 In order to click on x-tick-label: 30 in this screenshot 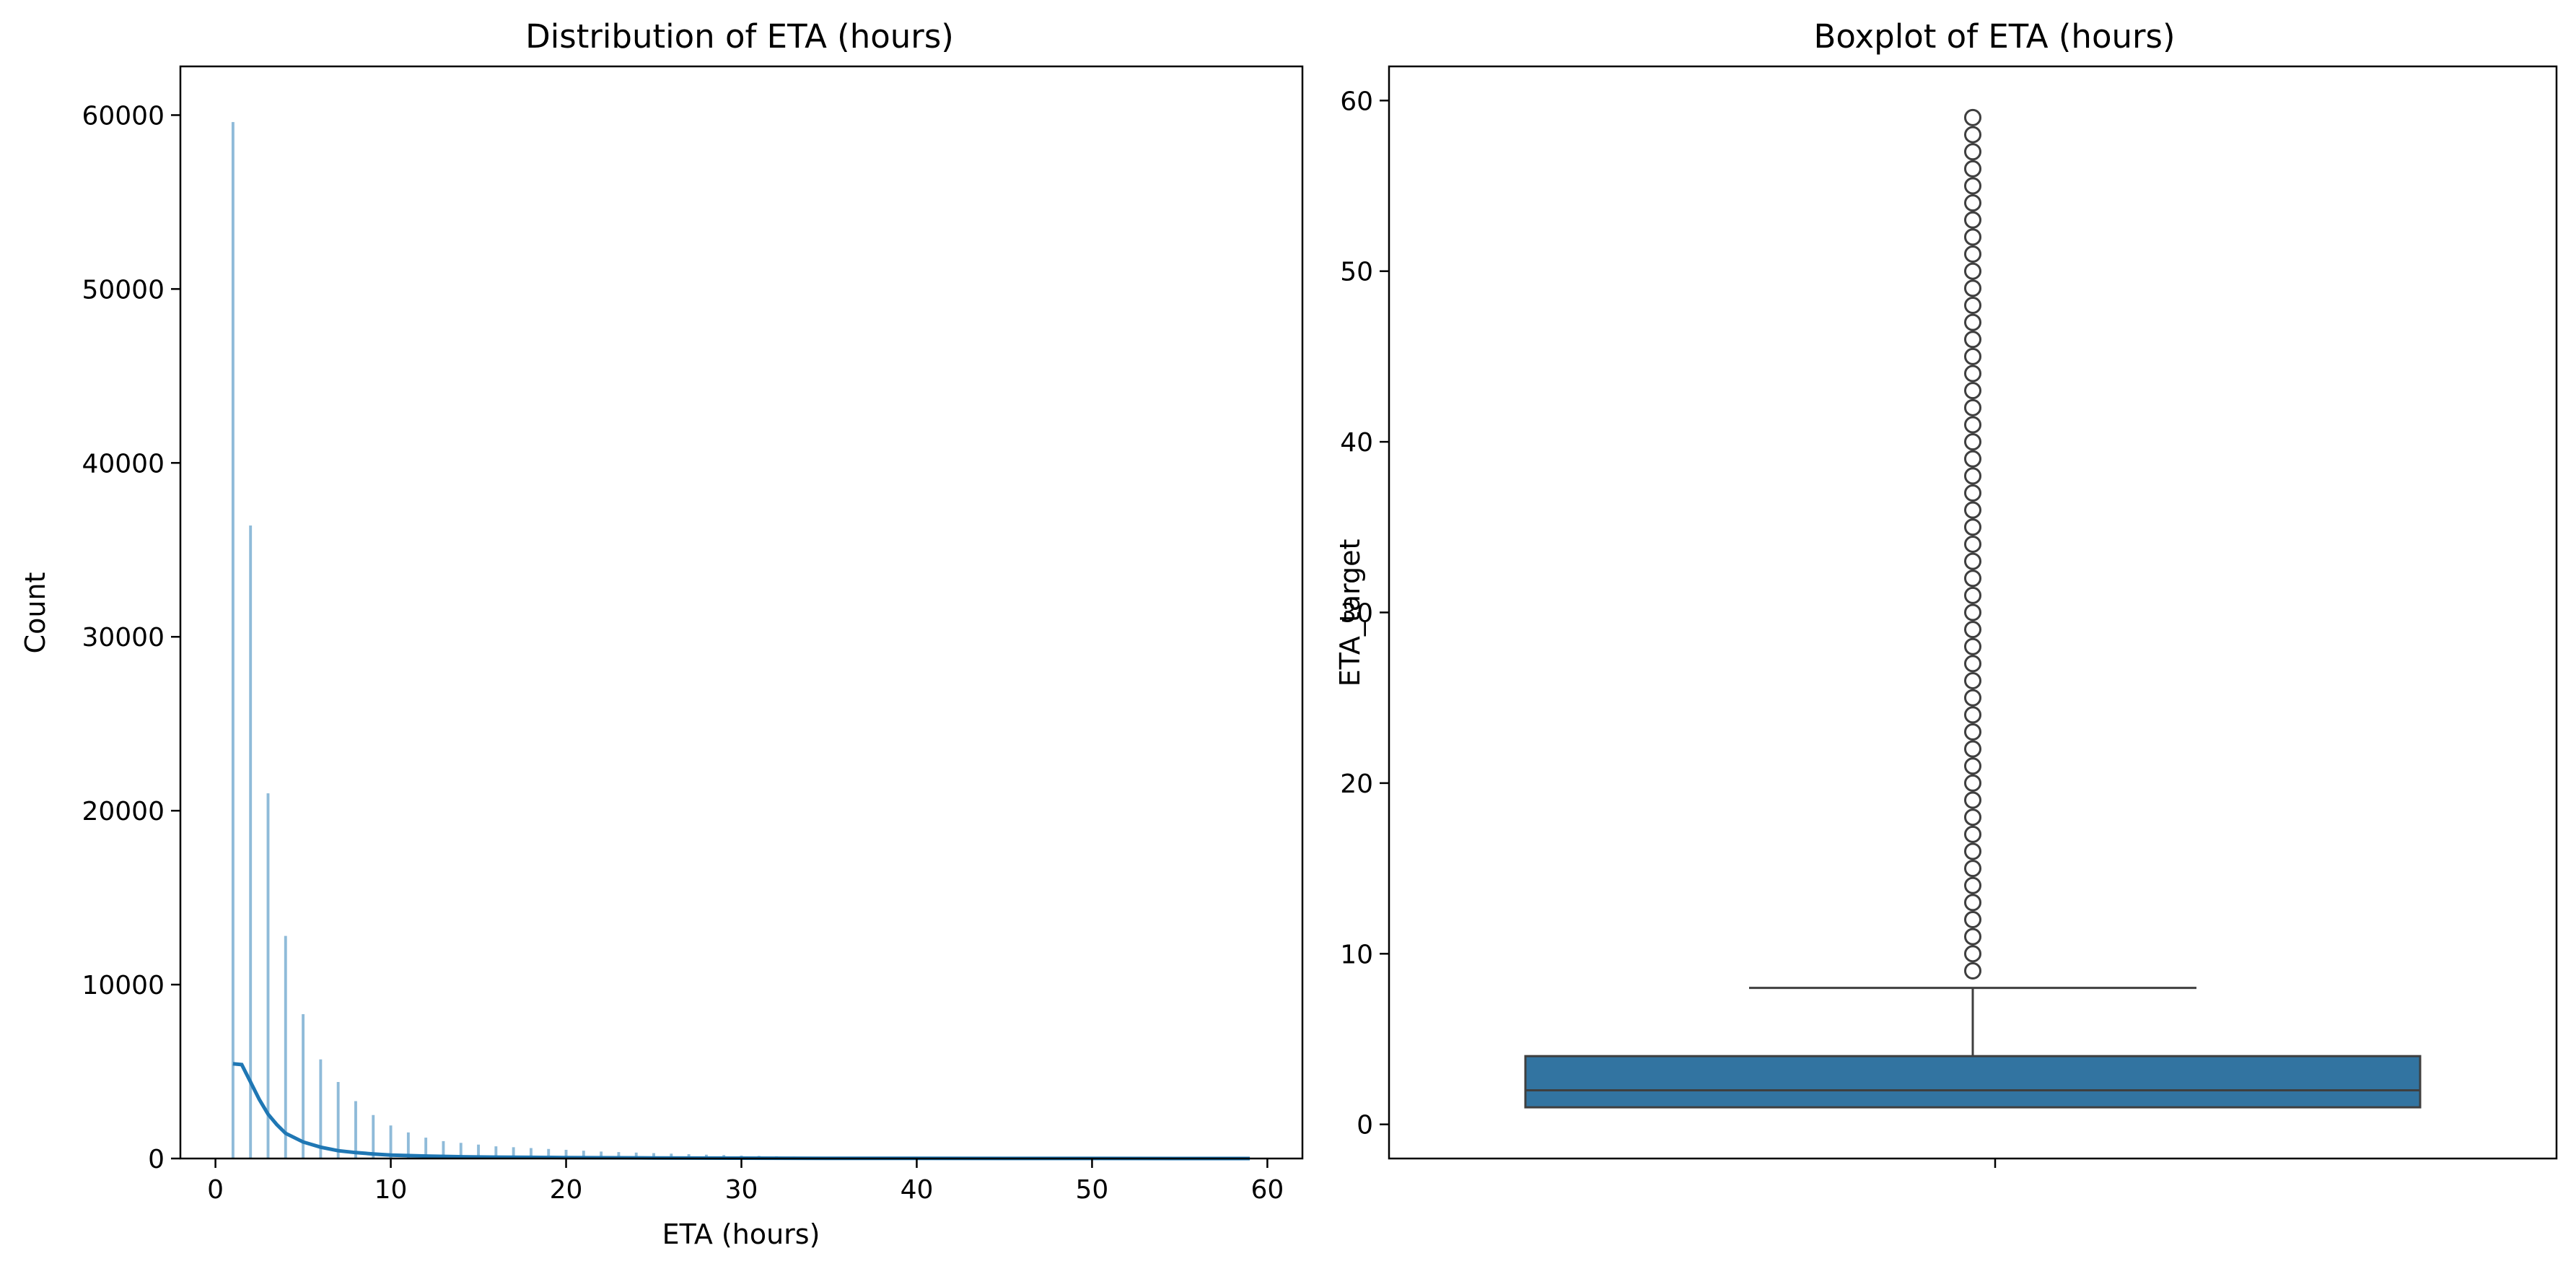, I will do `click(741, 1190)`.